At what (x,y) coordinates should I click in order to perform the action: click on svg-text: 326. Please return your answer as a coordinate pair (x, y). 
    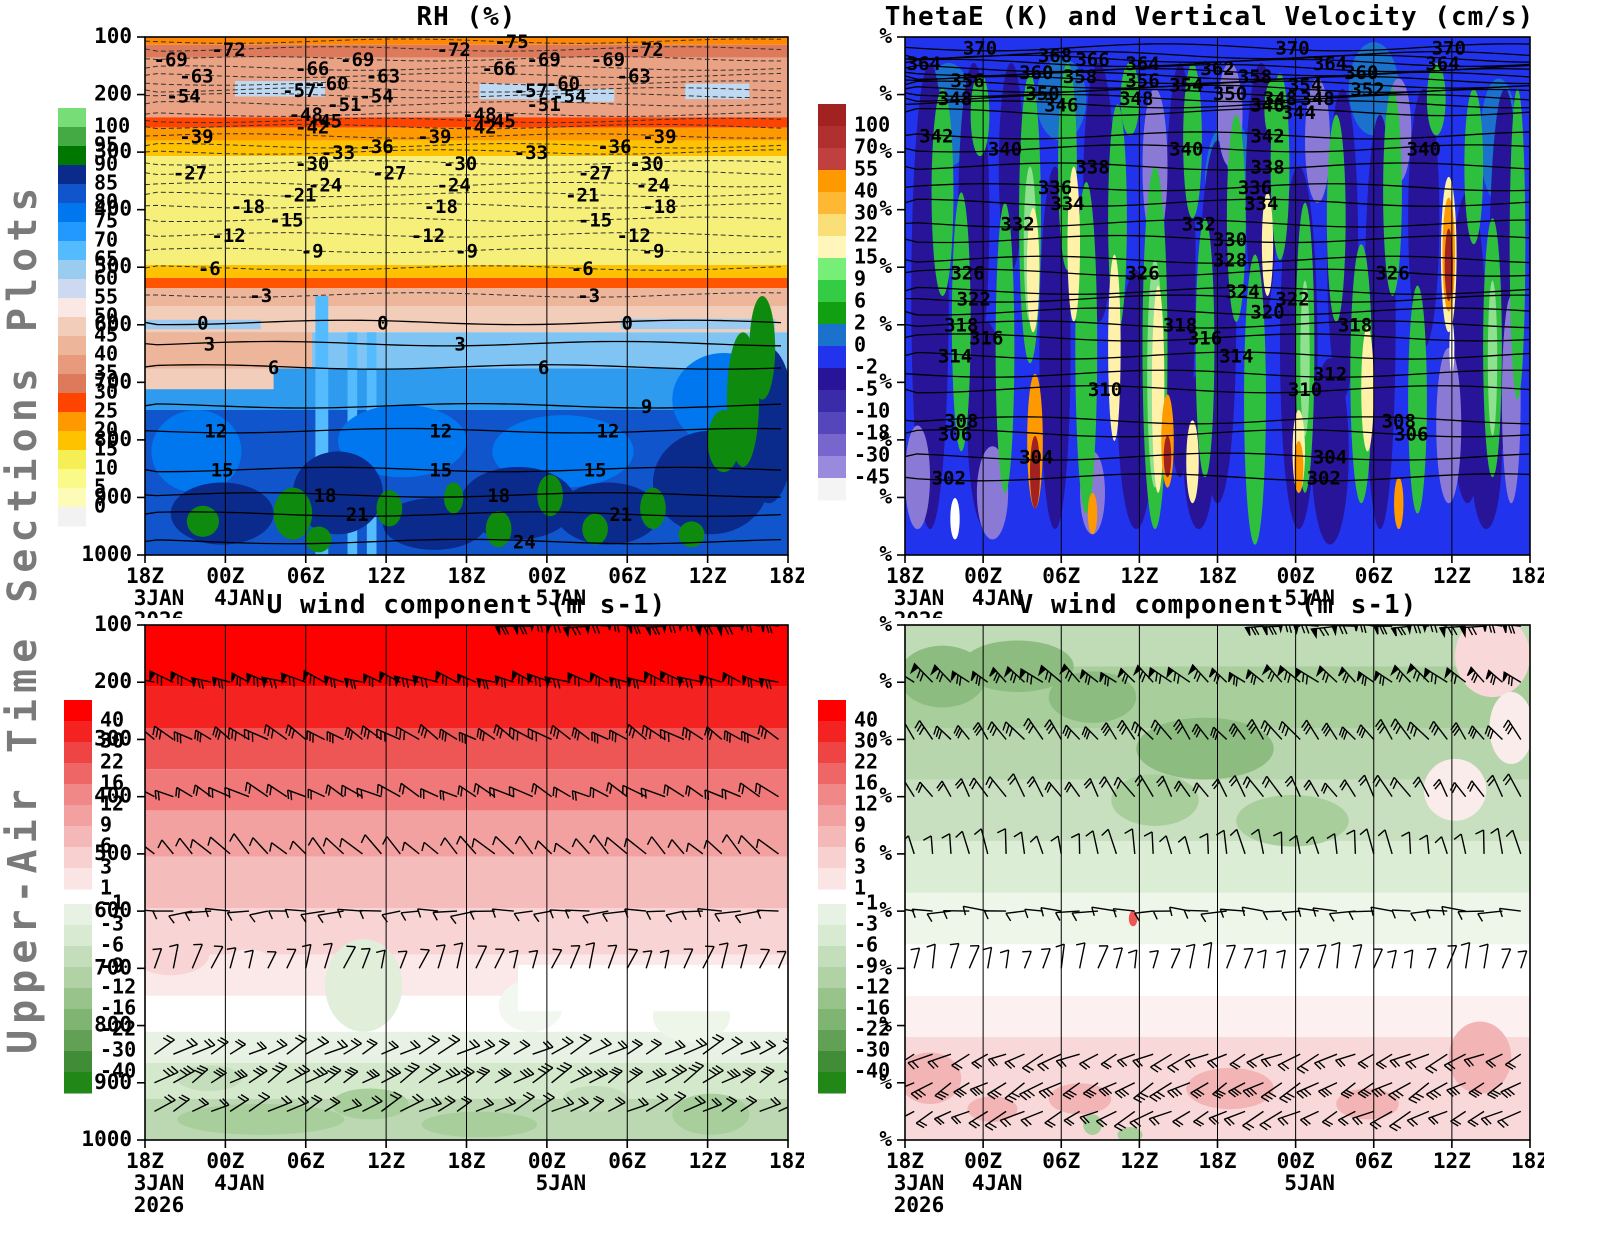
    Looking at the image, I should click on (967, 274).